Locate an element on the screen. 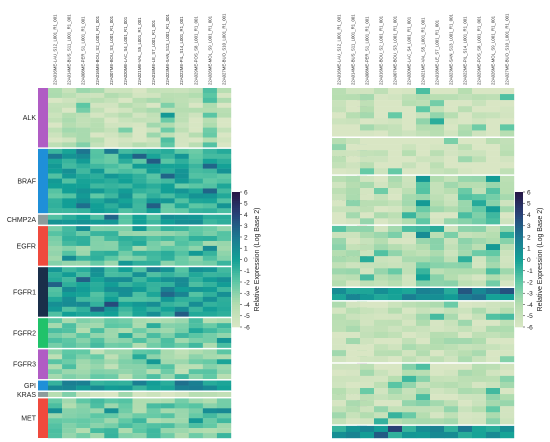 The width and height of the screenshot is (550, 442). column-label: 22A016ME-BOU_S2_L001_R1_001 is located at coordinates (97, 50).